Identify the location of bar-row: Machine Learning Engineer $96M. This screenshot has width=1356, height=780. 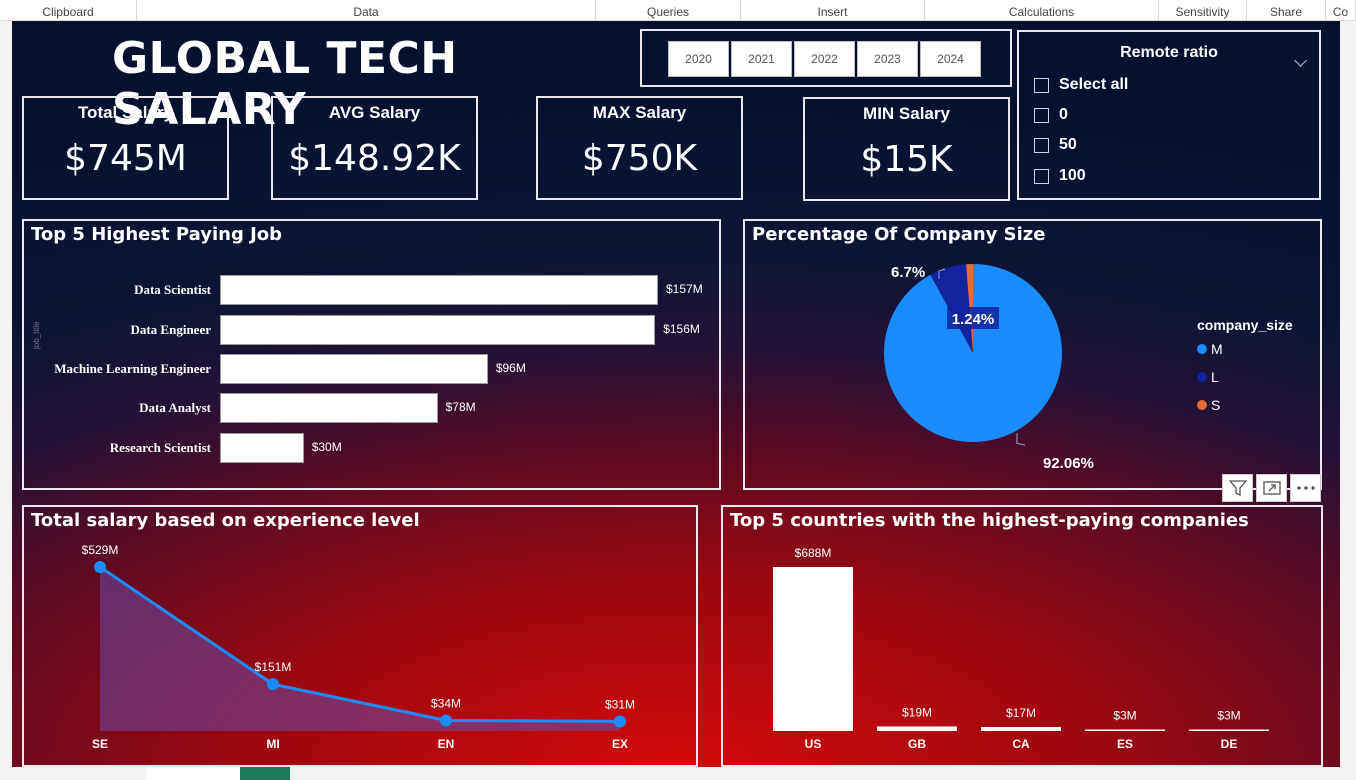
(371, 369).